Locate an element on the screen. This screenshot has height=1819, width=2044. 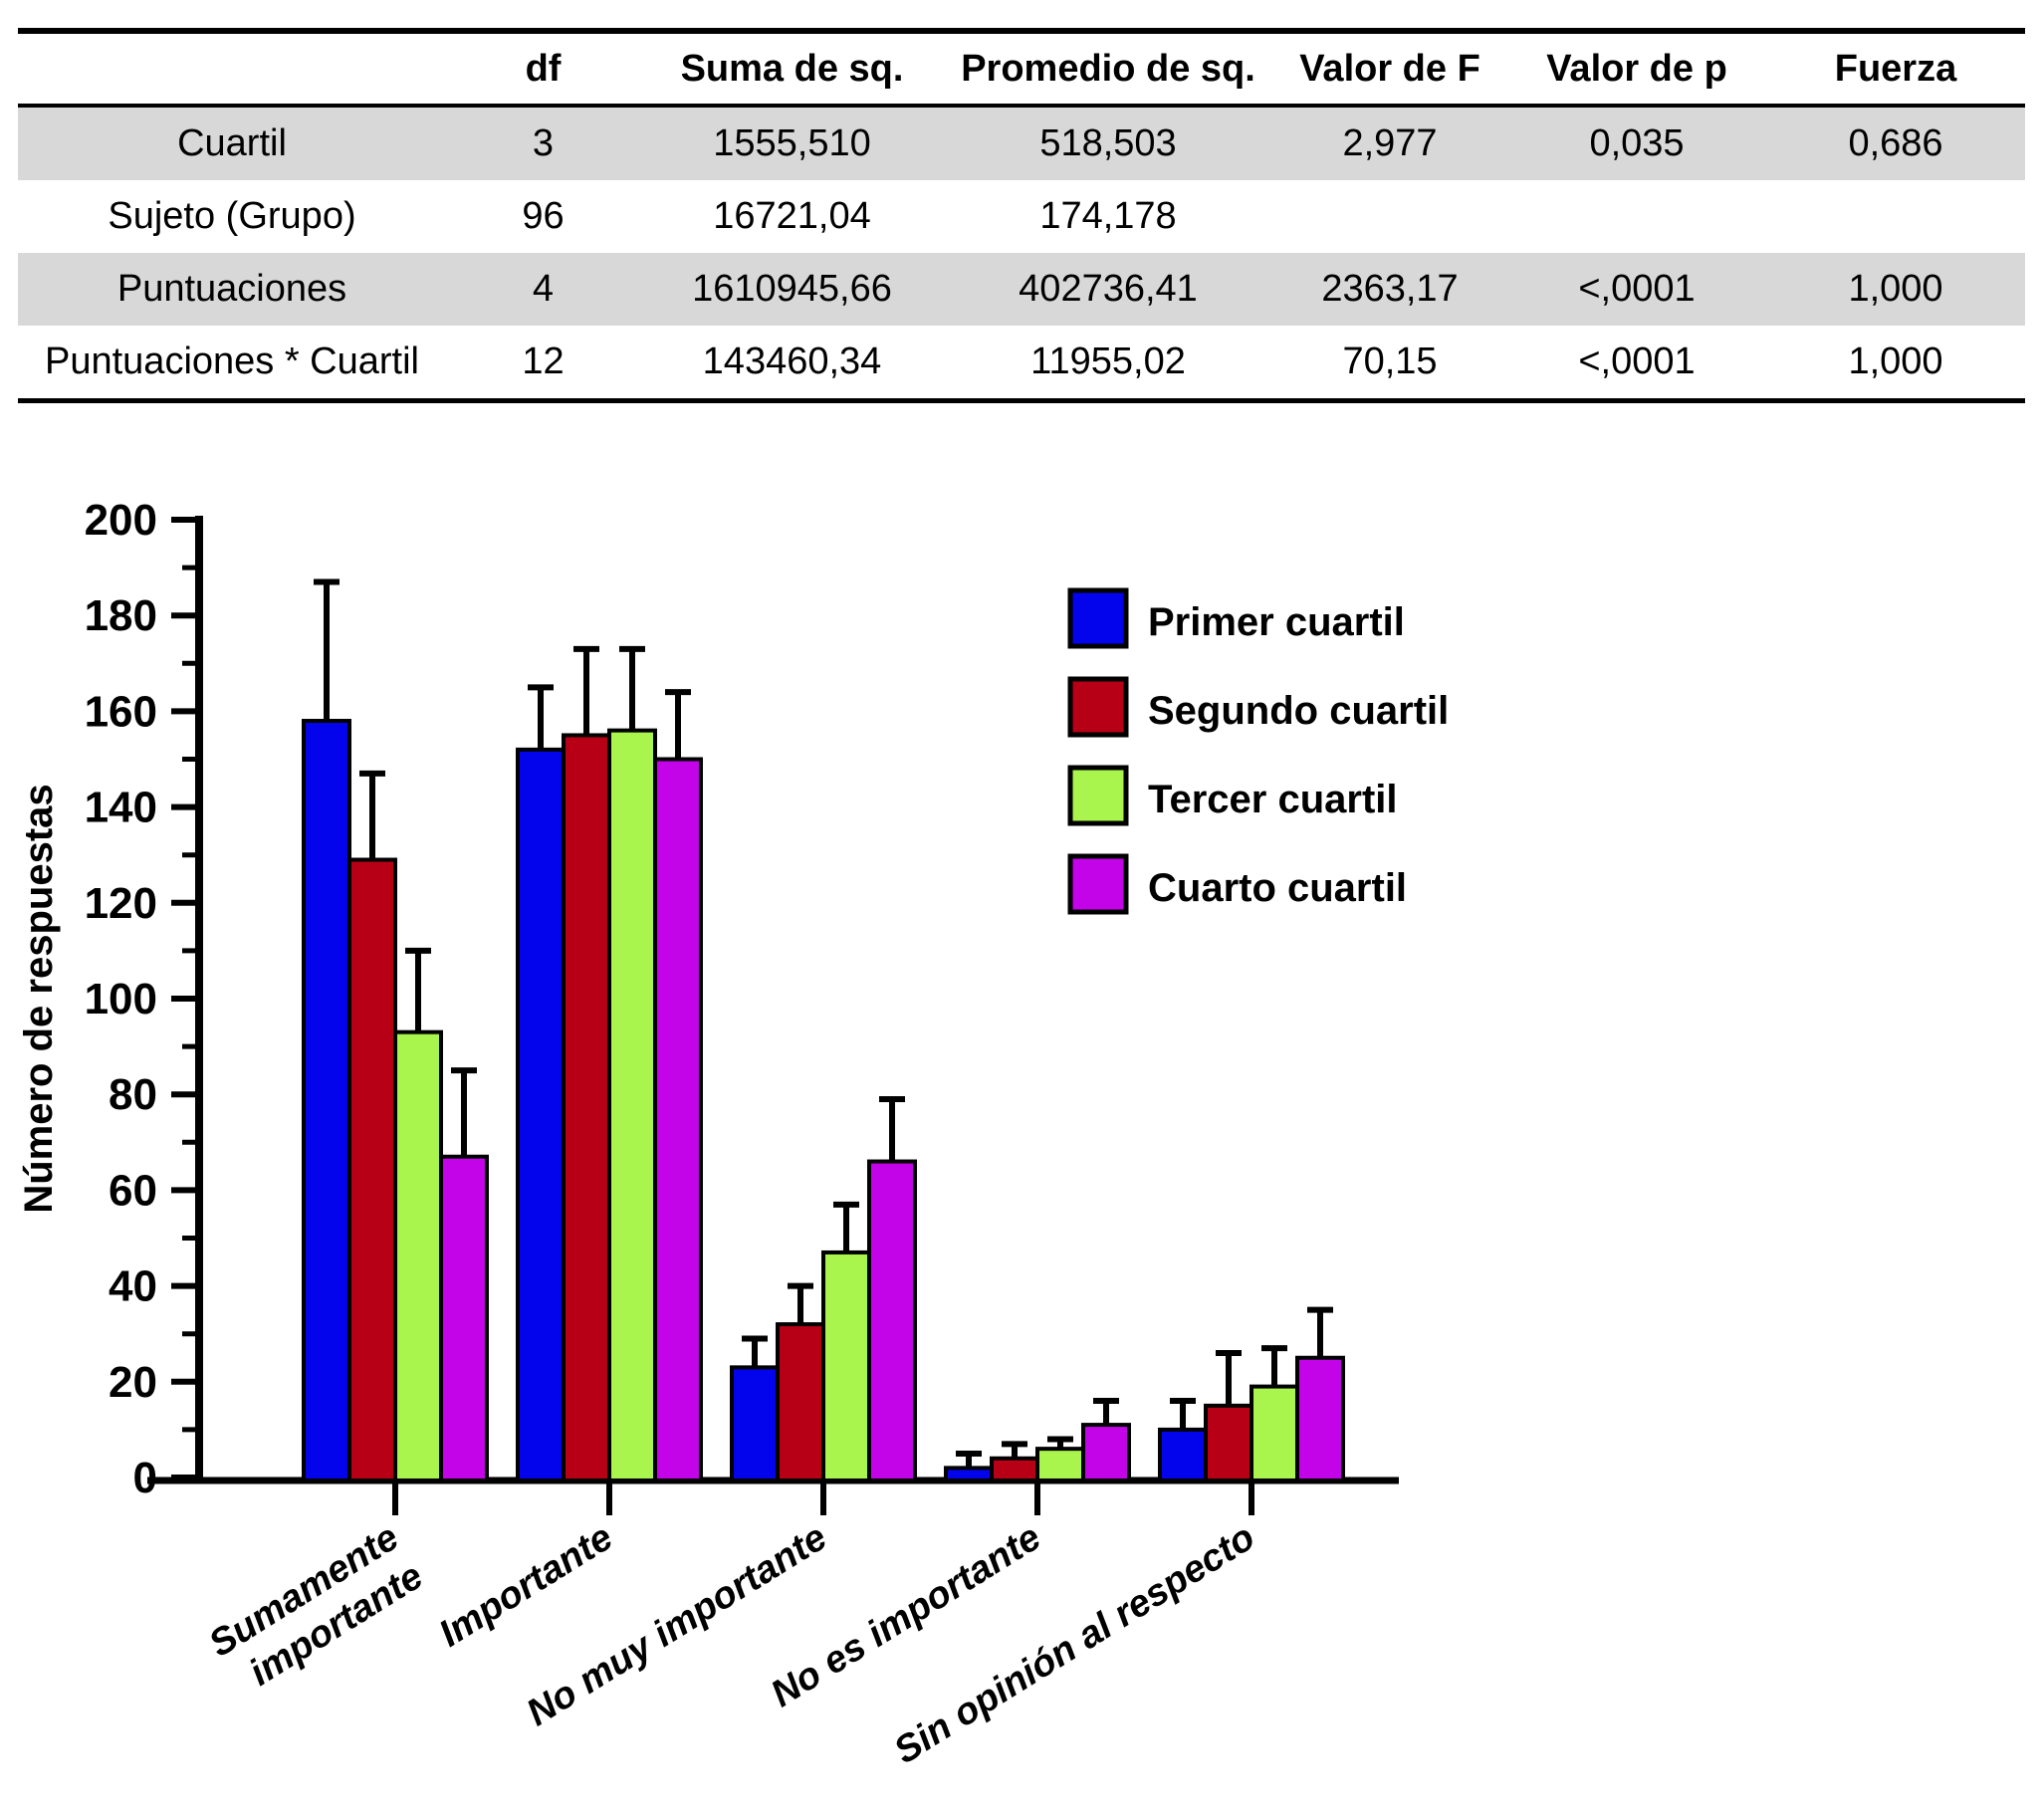
legend-item: Primer cuartil is located at coordinates (1236, 618).